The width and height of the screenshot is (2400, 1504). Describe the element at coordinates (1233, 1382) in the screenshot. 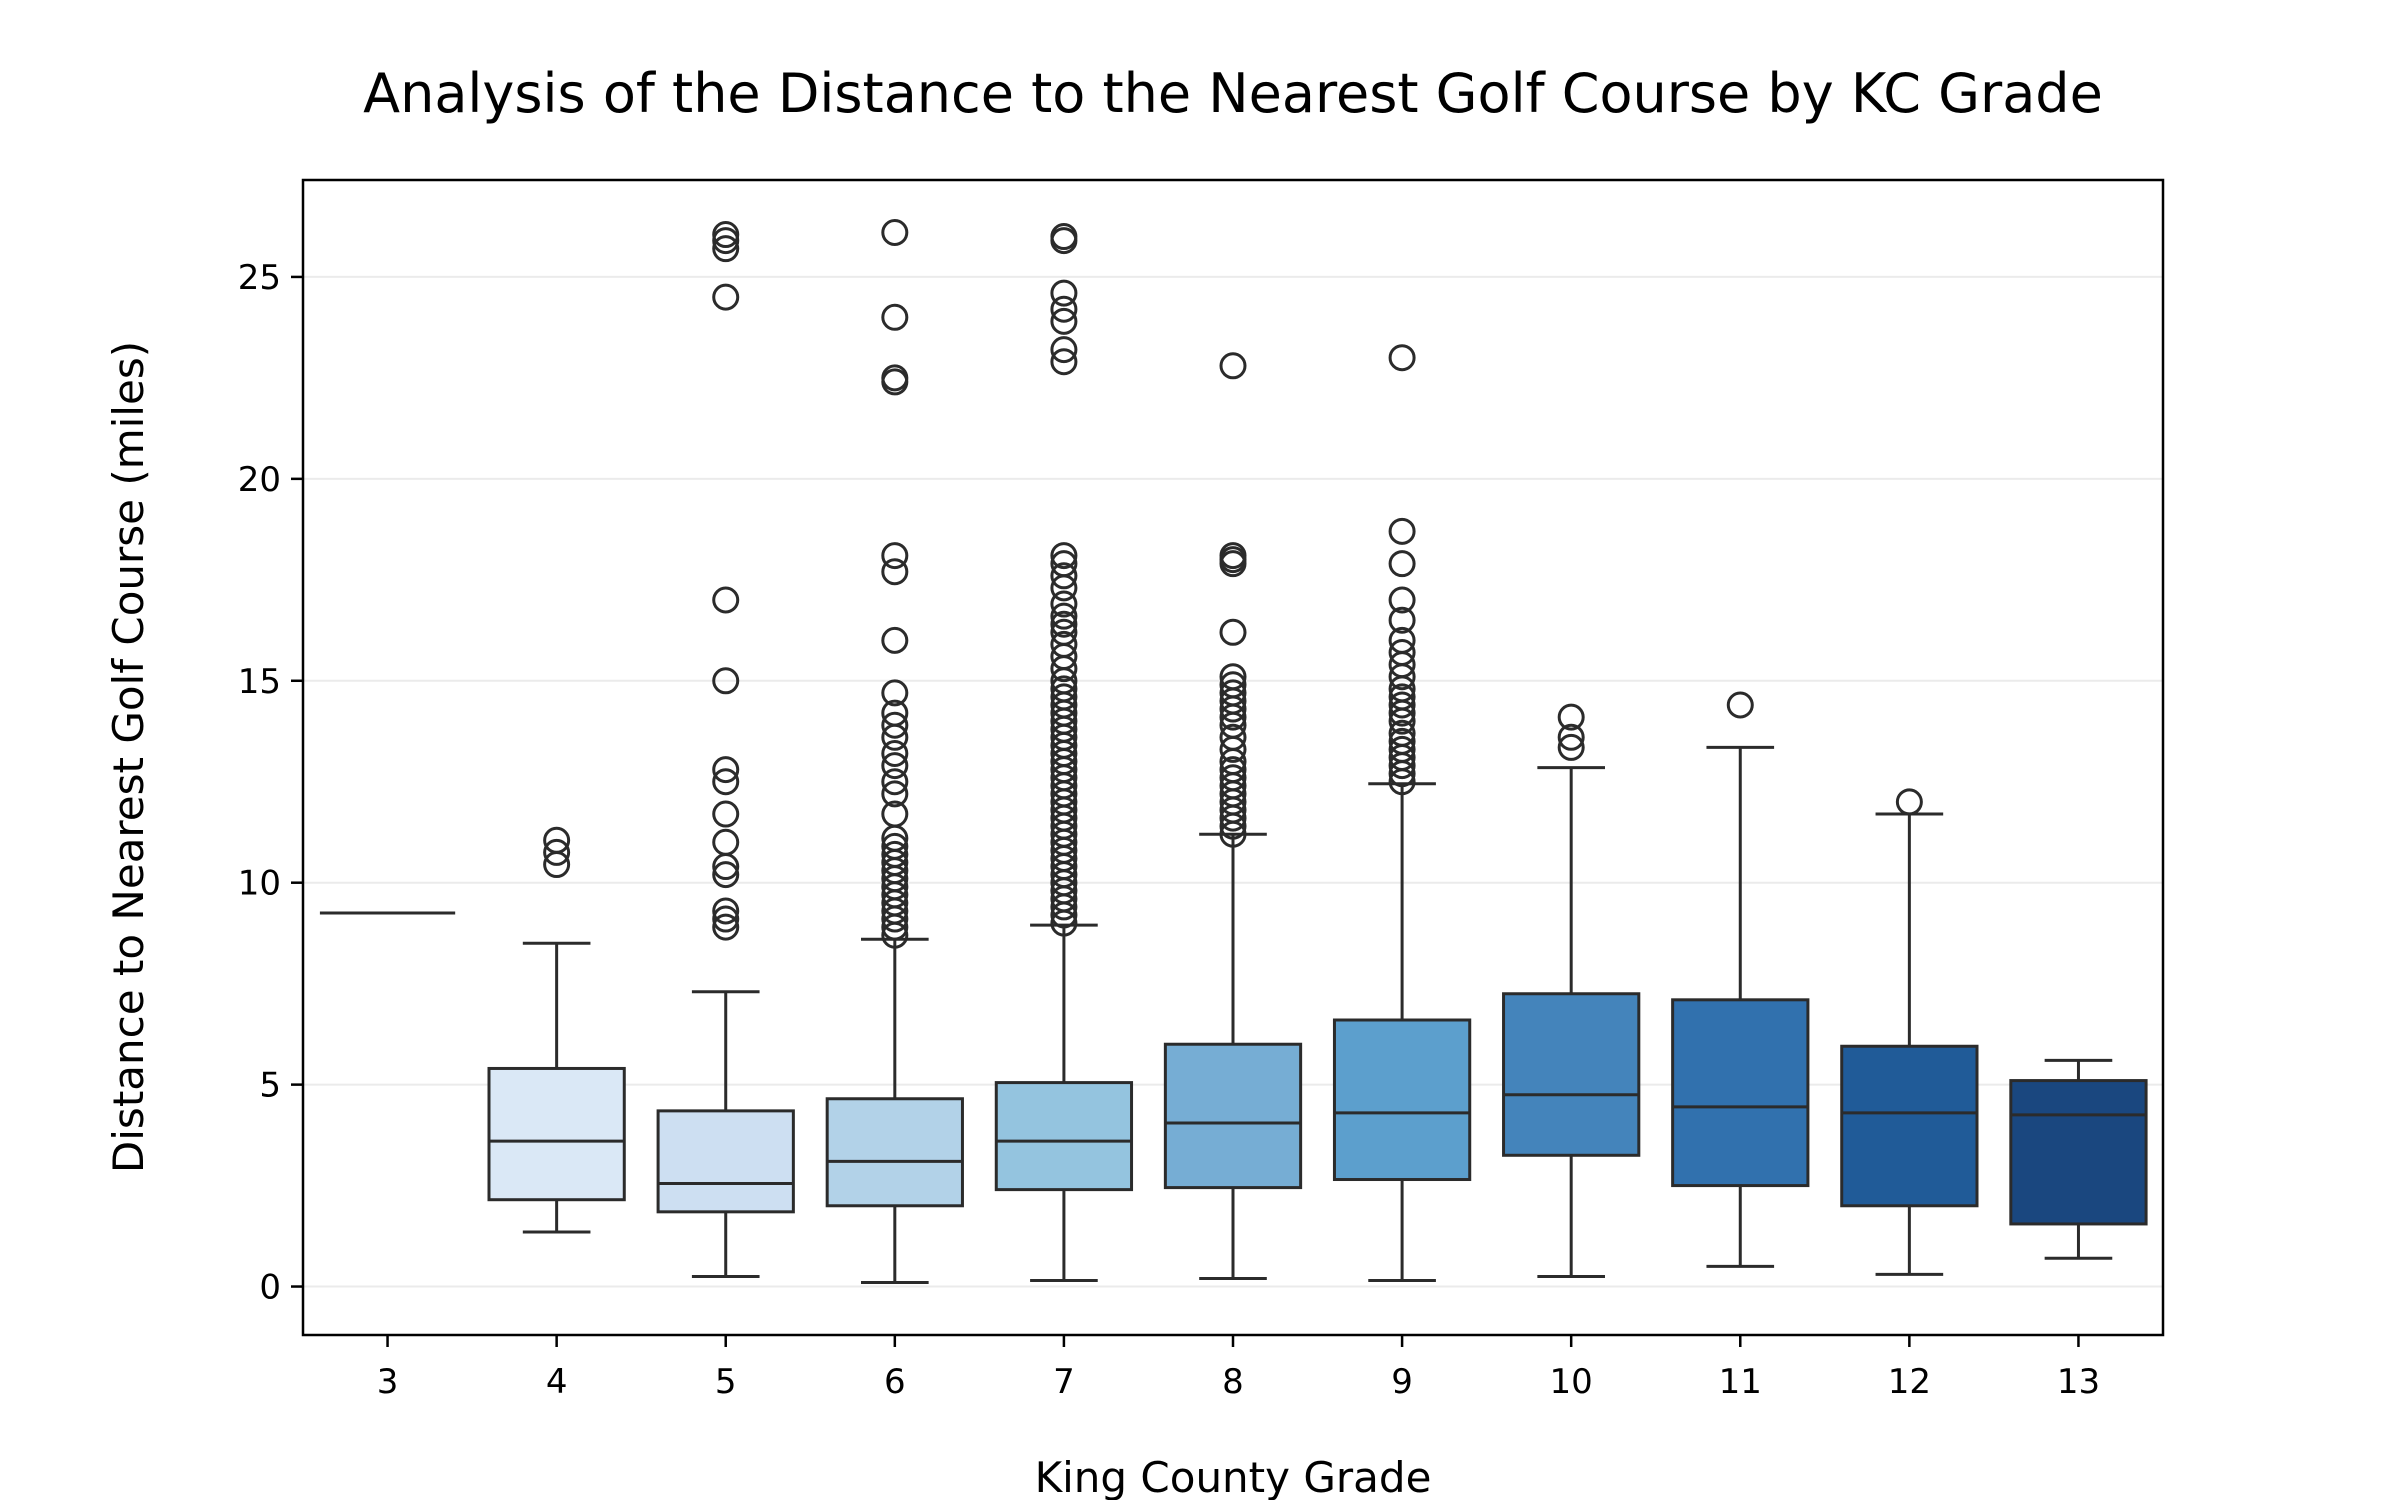

I see `x-tick-label: 8` at that location.